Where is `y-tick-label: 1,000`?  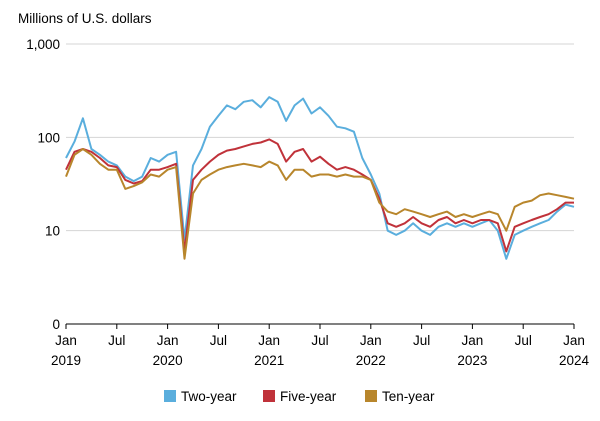 y-tick-label: 1,000 is located at coordinates (43, 44).